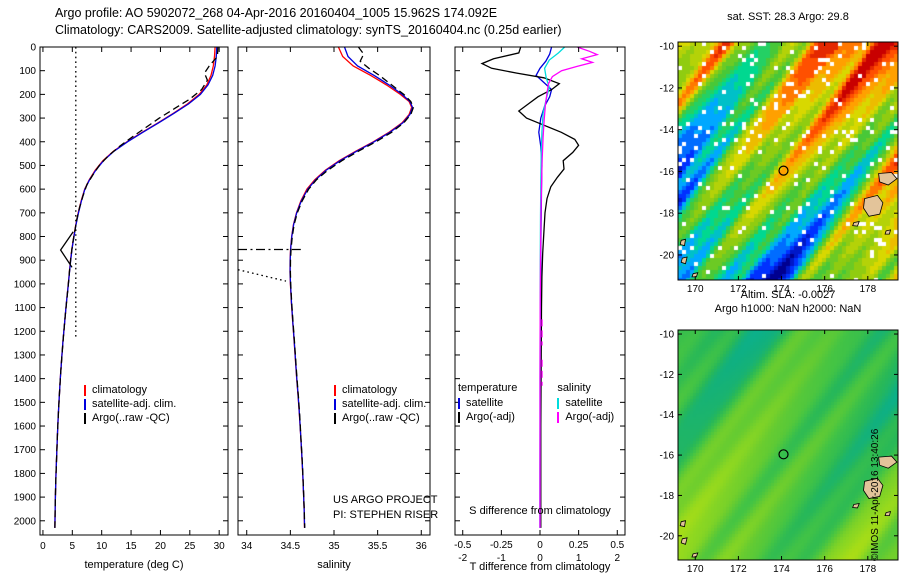 Image resolution: width=900 pixels, height=580 pixels. I want to click on x-tick-label: 30, so click(220, 546).